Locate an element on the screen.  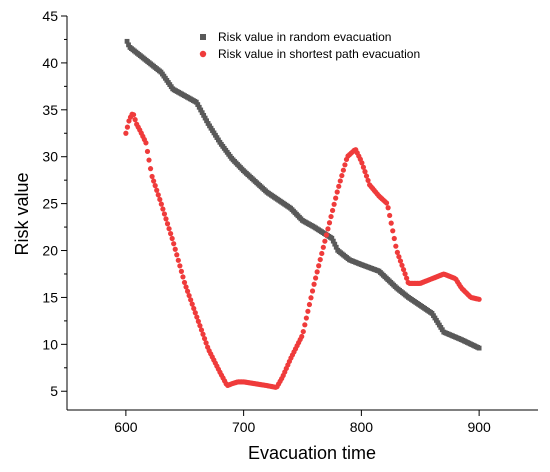
x-tick-label: 900 is located at coordinates (479, 427).